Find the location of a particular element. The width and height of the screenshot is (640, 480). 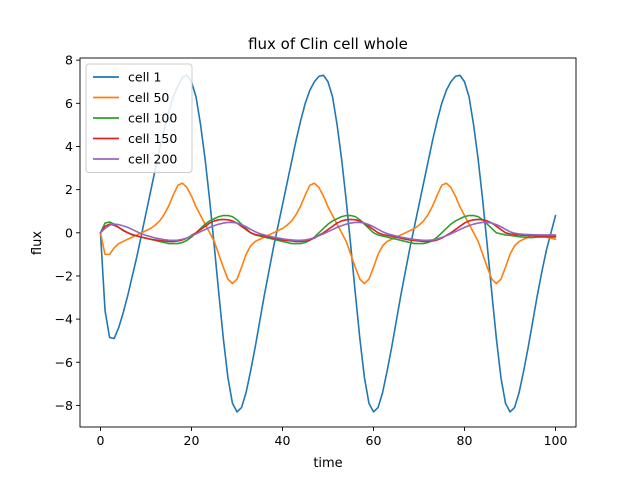

legend: cell 1 cell 50 cell 100 cell 150 cell 200 is located at coordinates (139, 118).